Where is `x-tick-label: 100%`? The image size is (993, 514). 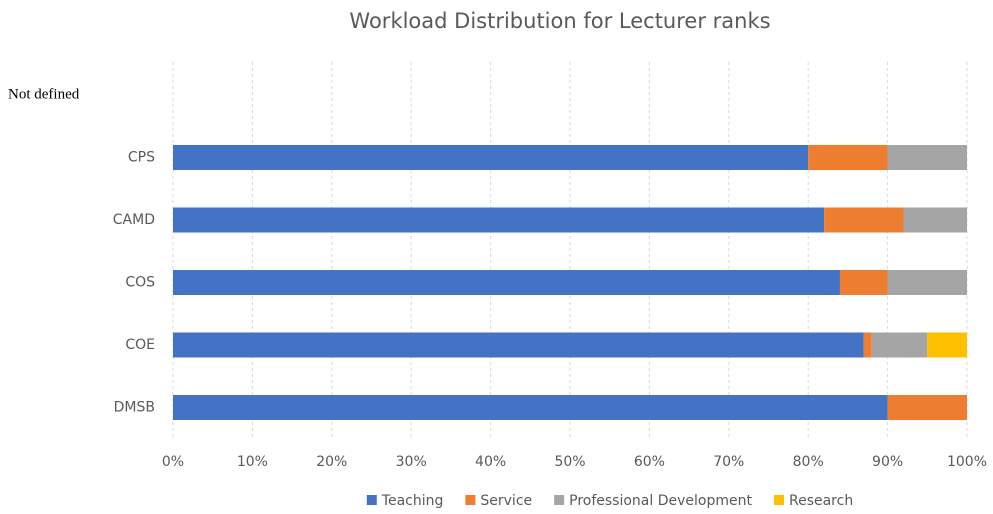
x-tick-label: 100% is located at coordinates (967, 462).